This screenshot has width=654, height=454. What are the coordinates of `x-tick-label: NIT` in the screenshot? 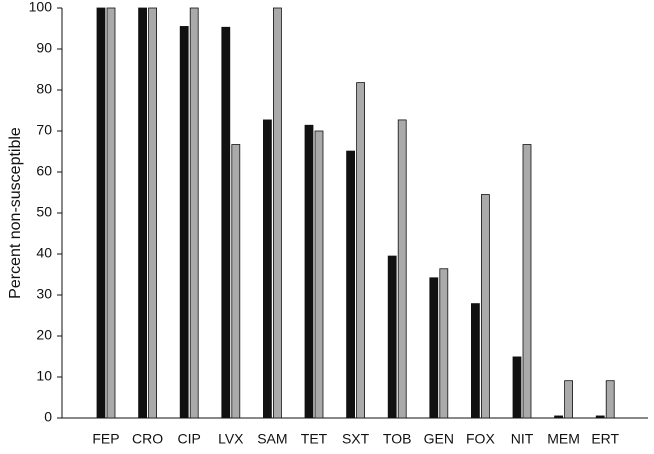 It's located at (522, 439).